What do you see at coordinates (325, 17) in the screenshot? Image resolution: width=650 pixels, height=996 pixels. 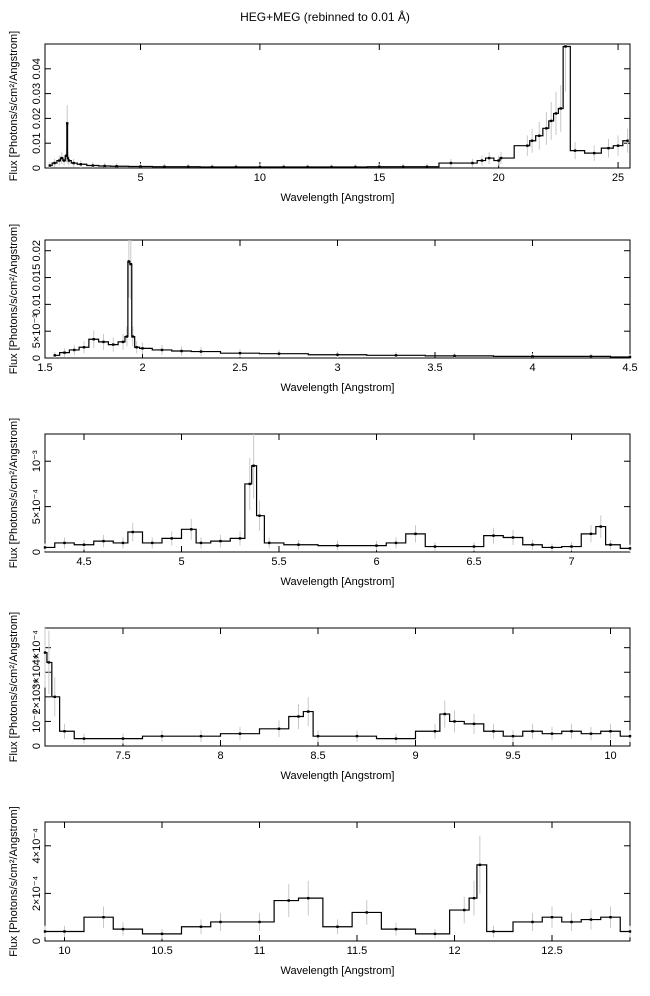 I see `figure-title: HEG+MEG (rebinned to 0.01 Å)` at bounding box center [325, 17].